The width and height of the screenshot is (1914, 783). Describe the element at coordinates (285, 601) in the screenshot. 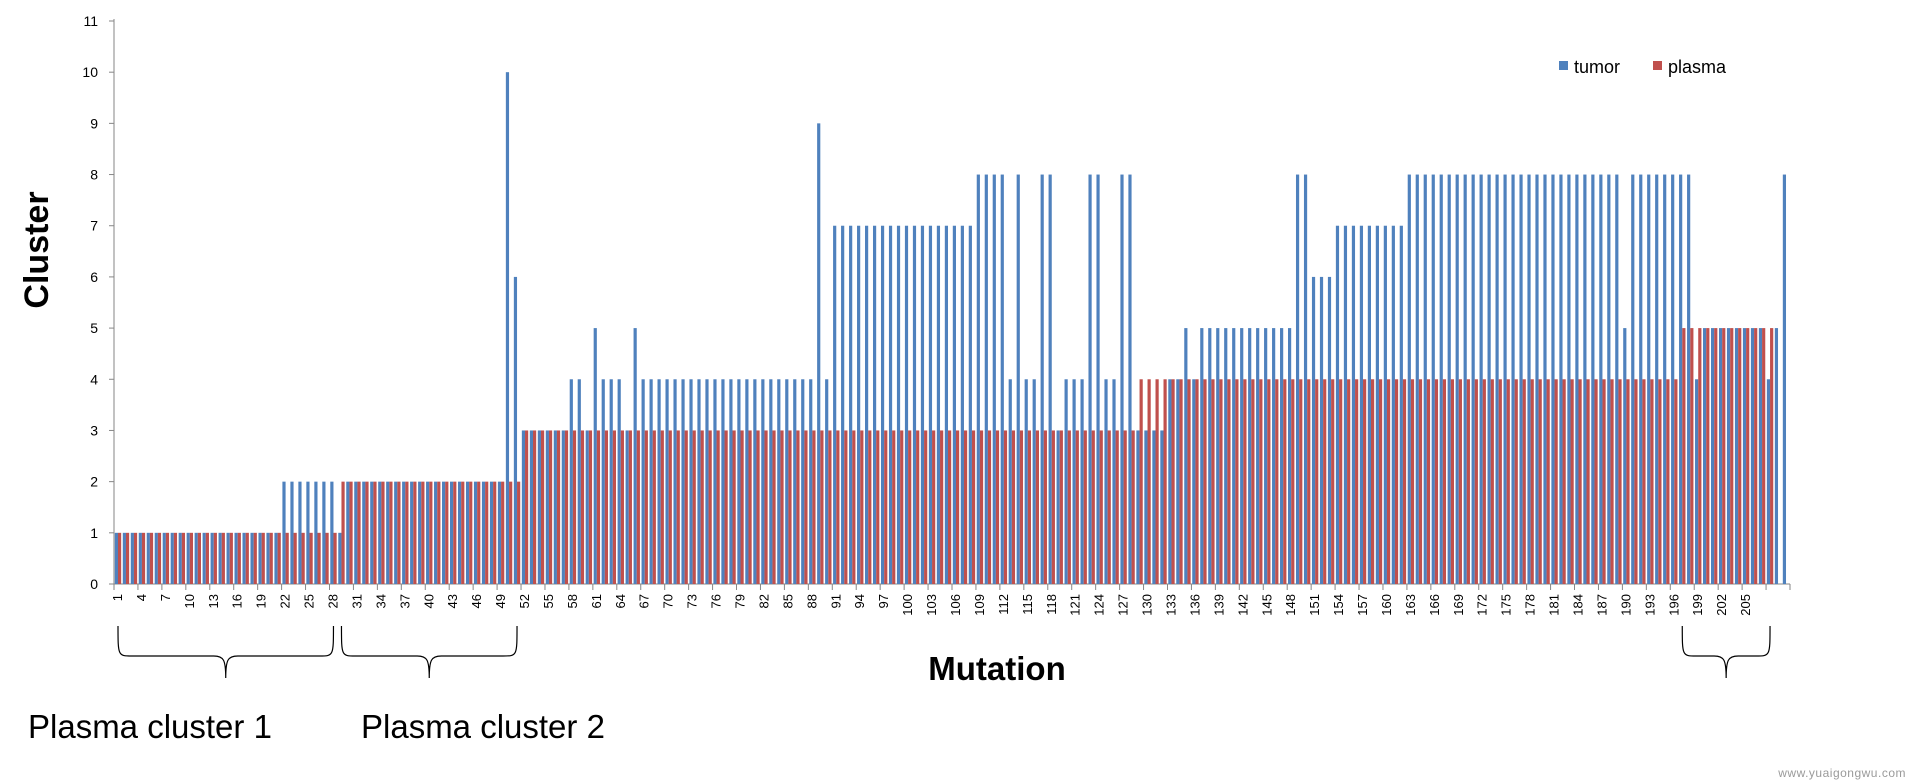

I see `x-tick-label: 22` at that location.